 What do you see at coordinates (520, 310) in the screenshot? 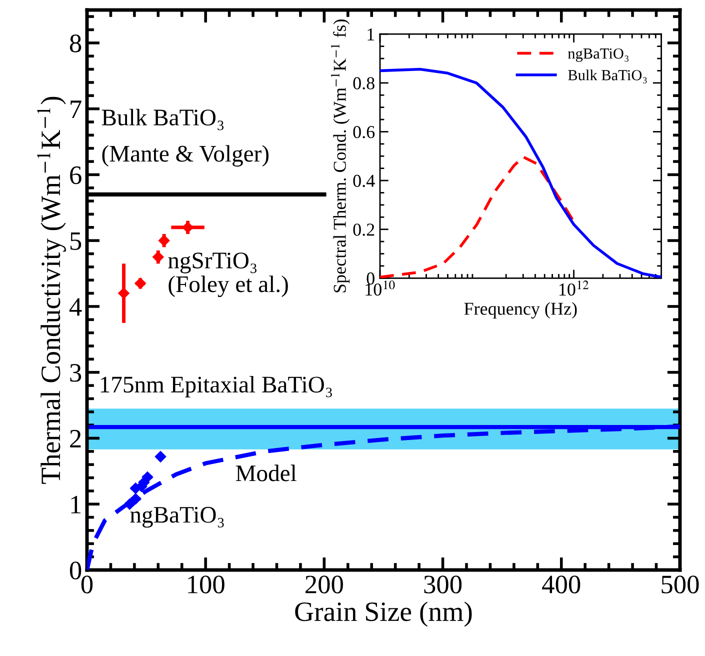
I see `x-axis-title: Frequency (Hz)` at bounding box center [520, 310].